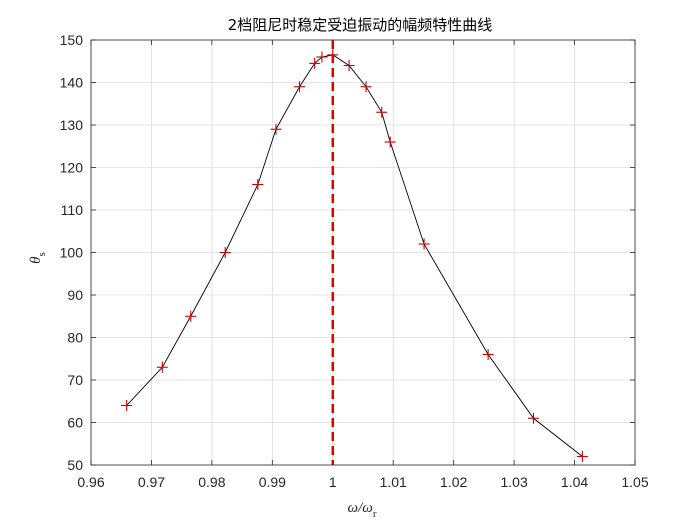 The width and height of the screenshot is (700, 525). What do you see at coordinates (75, 423) in the screenshot?
I see `y-tick-label: 60` at bounding box center [75, 423].